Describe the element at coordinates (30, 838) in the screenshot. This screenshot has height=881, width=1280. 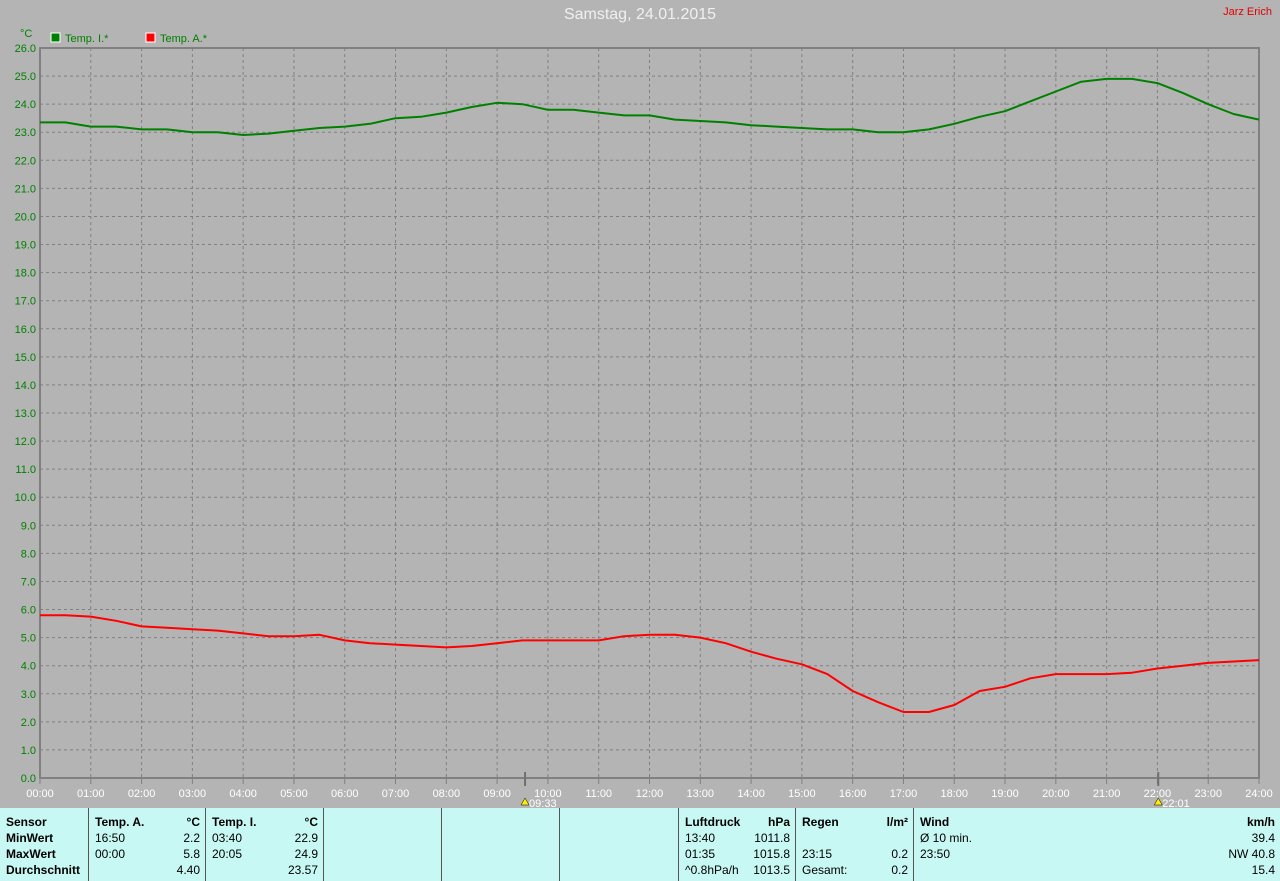
I see `cell: MinWert` at that location.